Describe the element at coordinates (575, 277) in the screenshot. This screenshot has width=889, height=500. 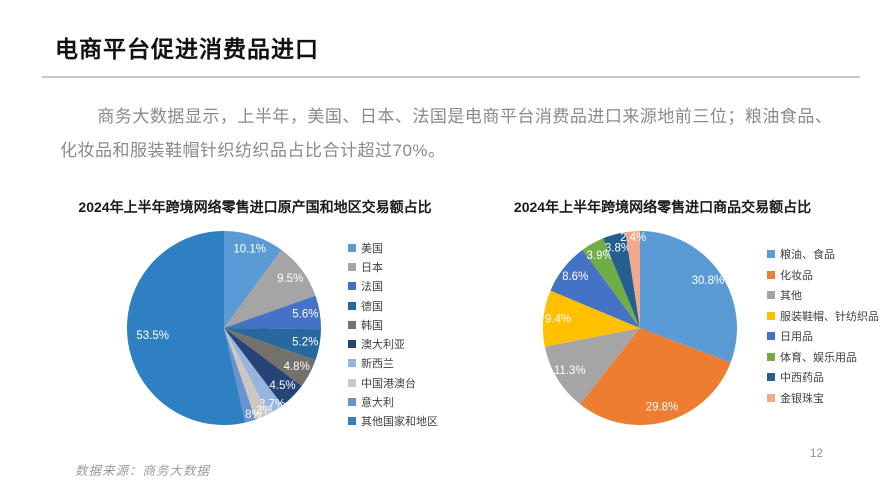
I see `pie-slice-label: 8.6%` at that location.